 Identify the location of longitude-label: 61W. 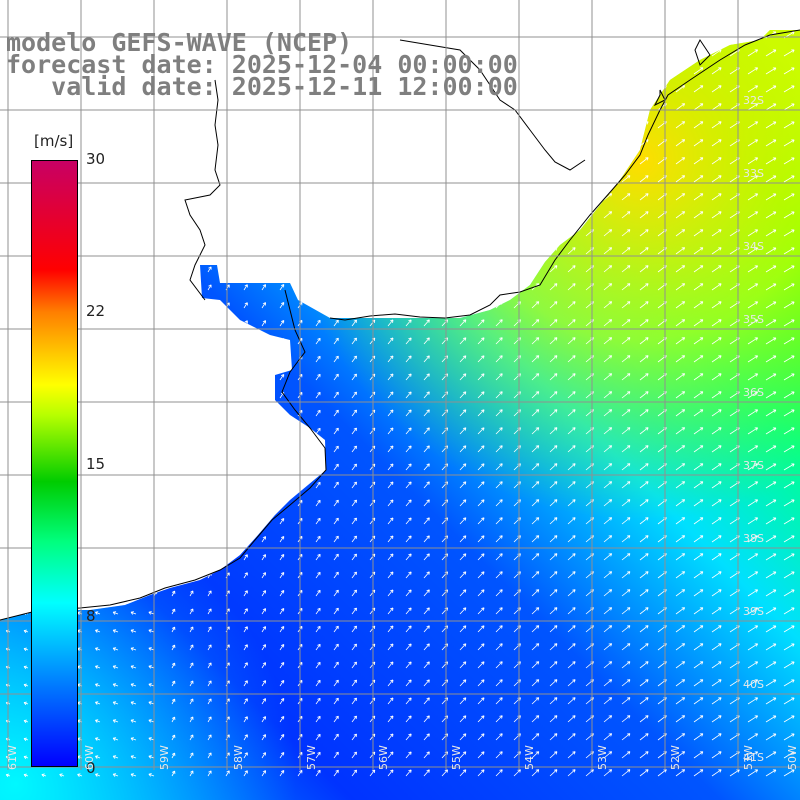
(12, 757).